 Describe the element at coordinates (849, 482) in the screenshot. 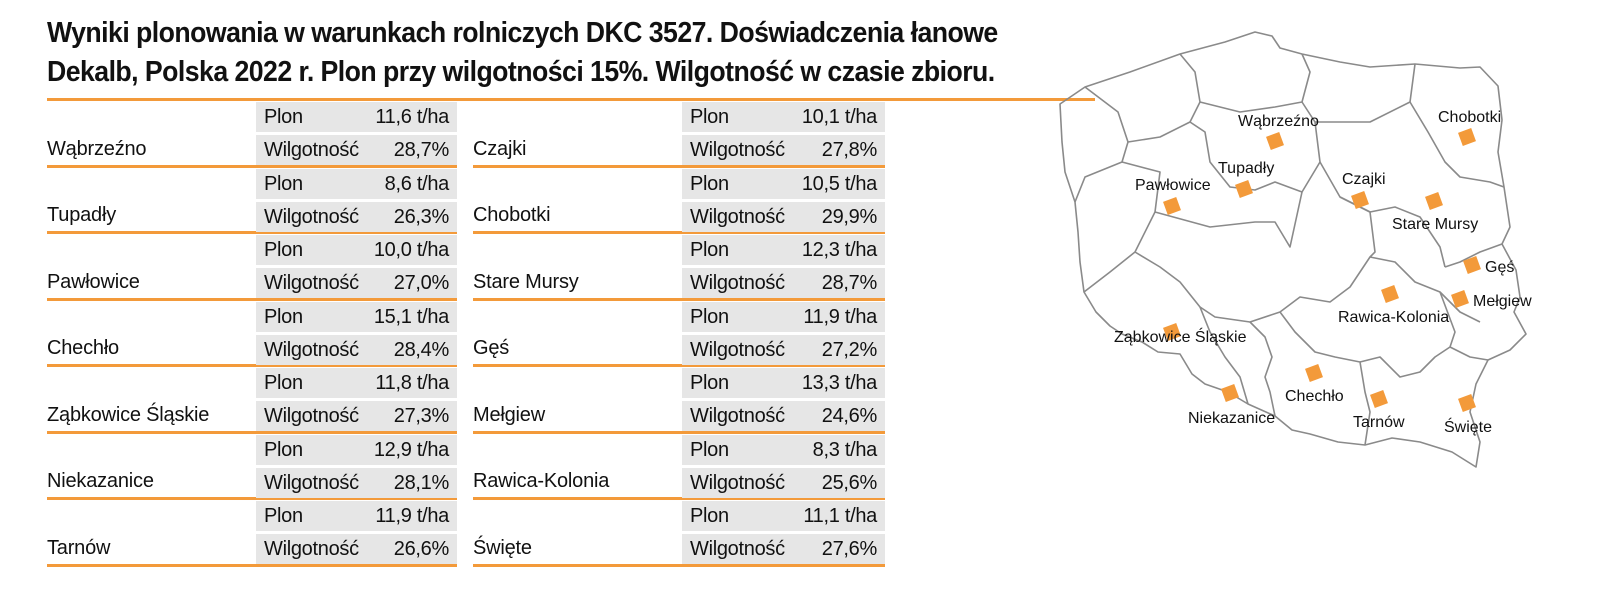

I see `moisture-value: 25,6%` at that location.